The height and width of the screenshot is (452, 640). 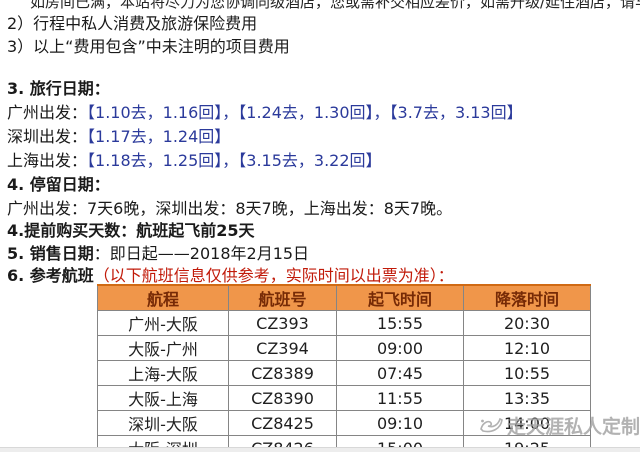 I want to click on departure-city-label: 广州出发：, so click(x=47, y=112).